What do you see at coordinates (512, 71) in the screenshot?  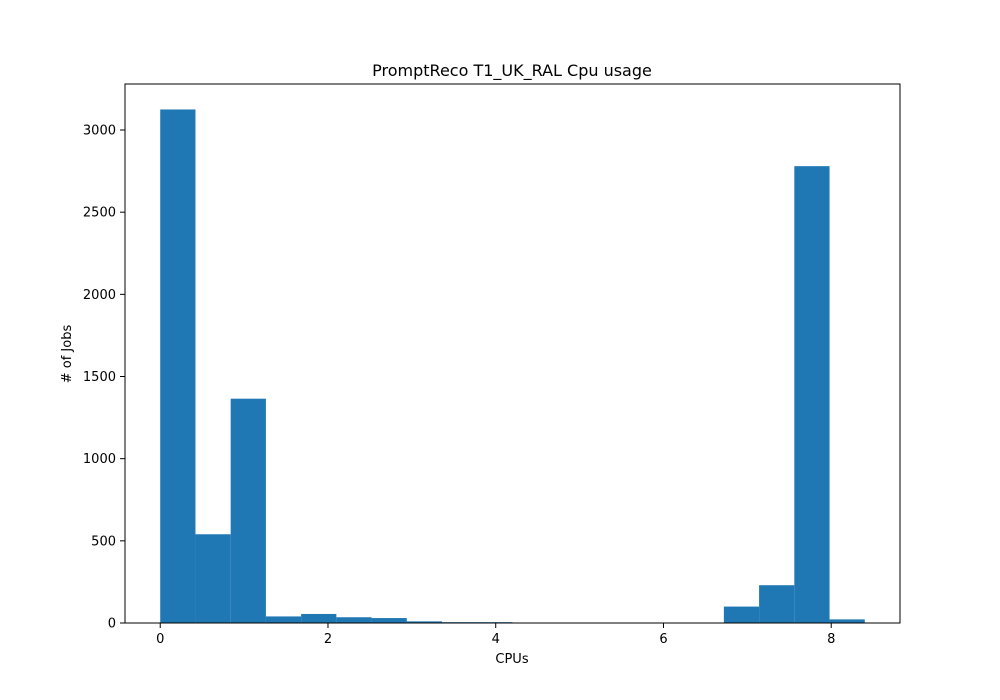 I see `chart-title: PromptReco T1_UK_RAL Cpu usage` at bounding box center [512, 71].